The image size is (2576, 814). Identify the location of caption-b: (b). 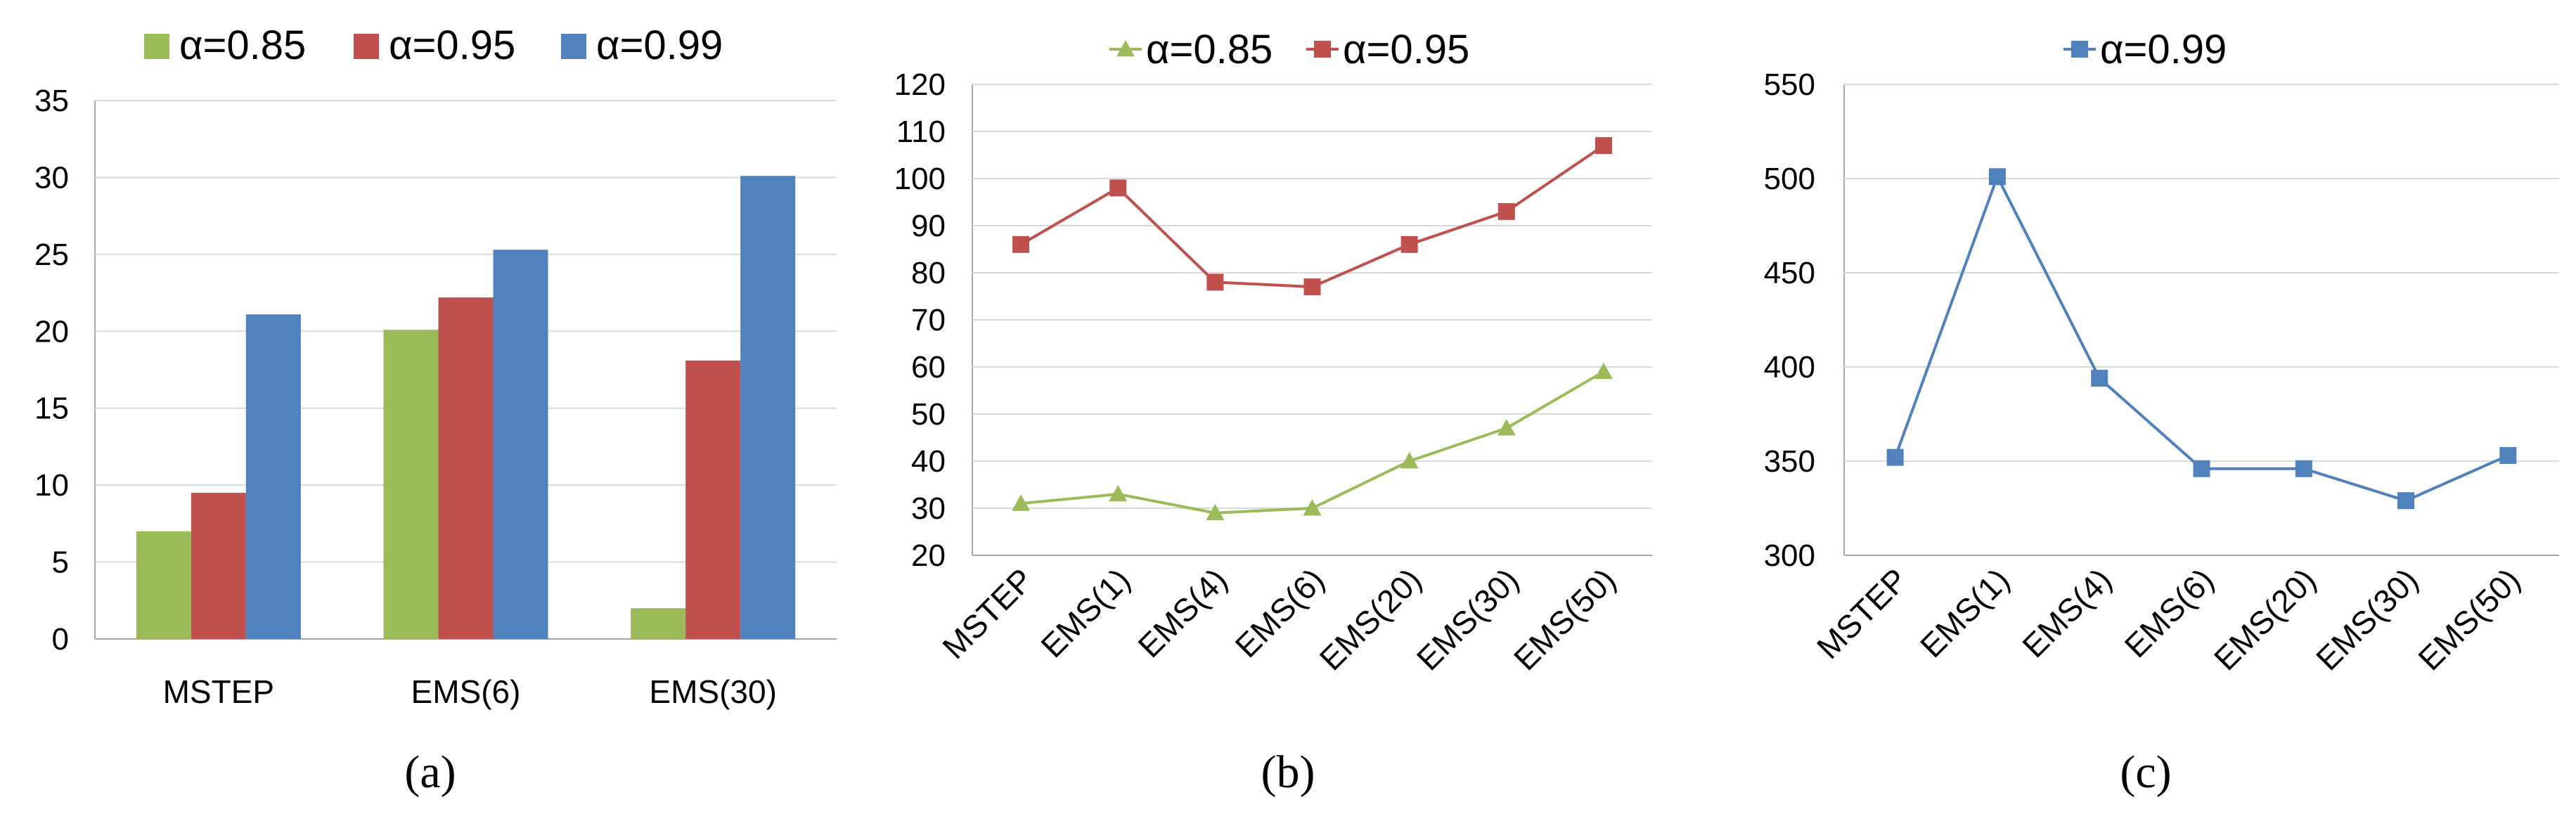
(1288, 772).